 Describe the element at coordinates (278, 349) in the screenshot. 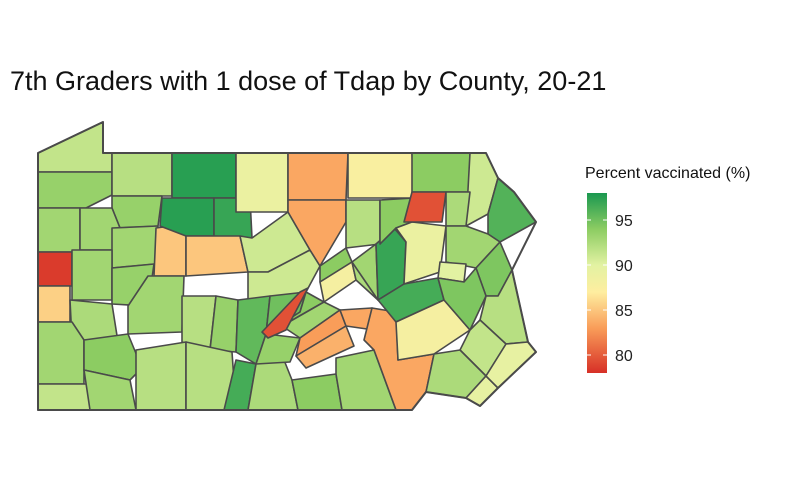

I see `county-perry` at that location.